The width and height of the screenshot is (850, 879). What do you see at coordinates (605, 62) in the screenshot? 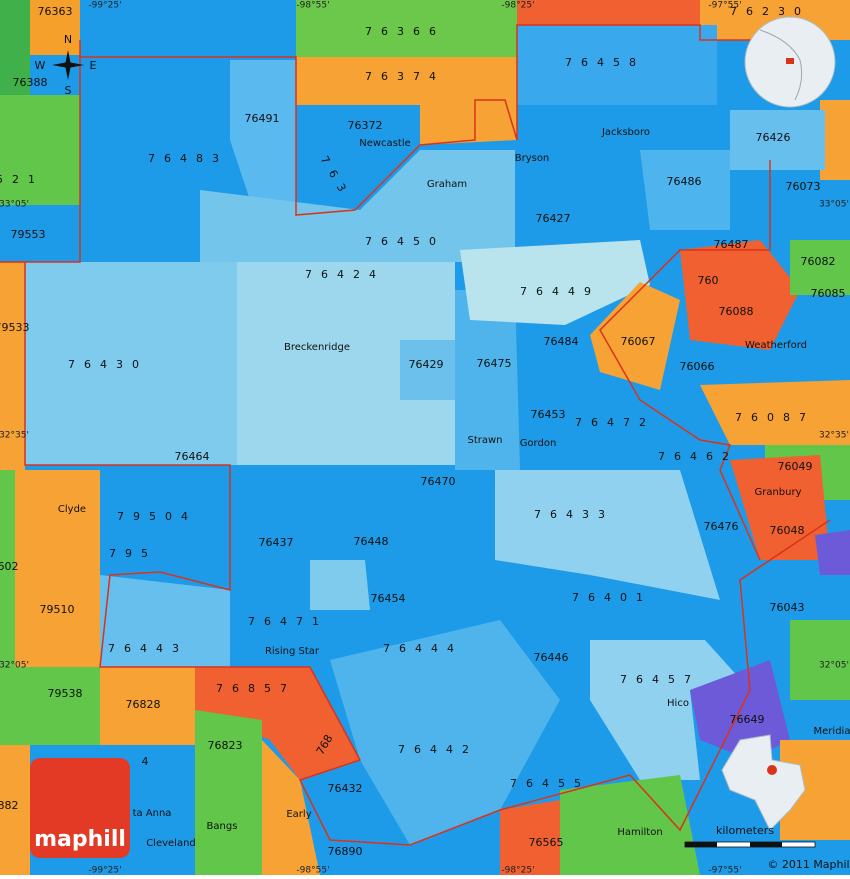
I see `zip-label: 76458` at bounding box center [605, 62].